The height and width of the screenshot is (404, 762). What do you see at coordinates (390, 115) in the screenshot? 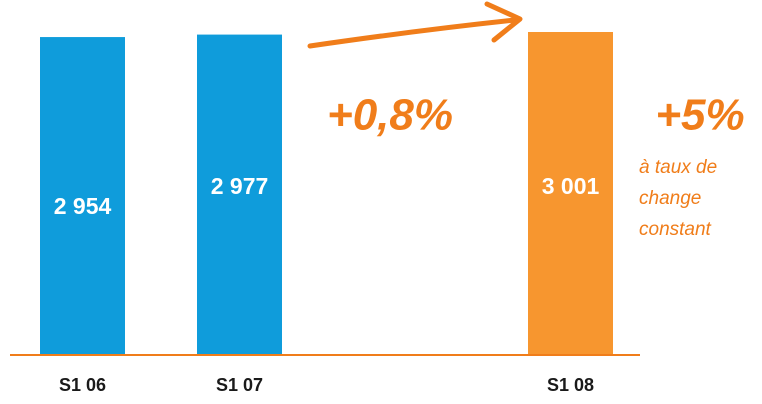
I see `growth-label: +0,8%` at bounding box center [390, 115].